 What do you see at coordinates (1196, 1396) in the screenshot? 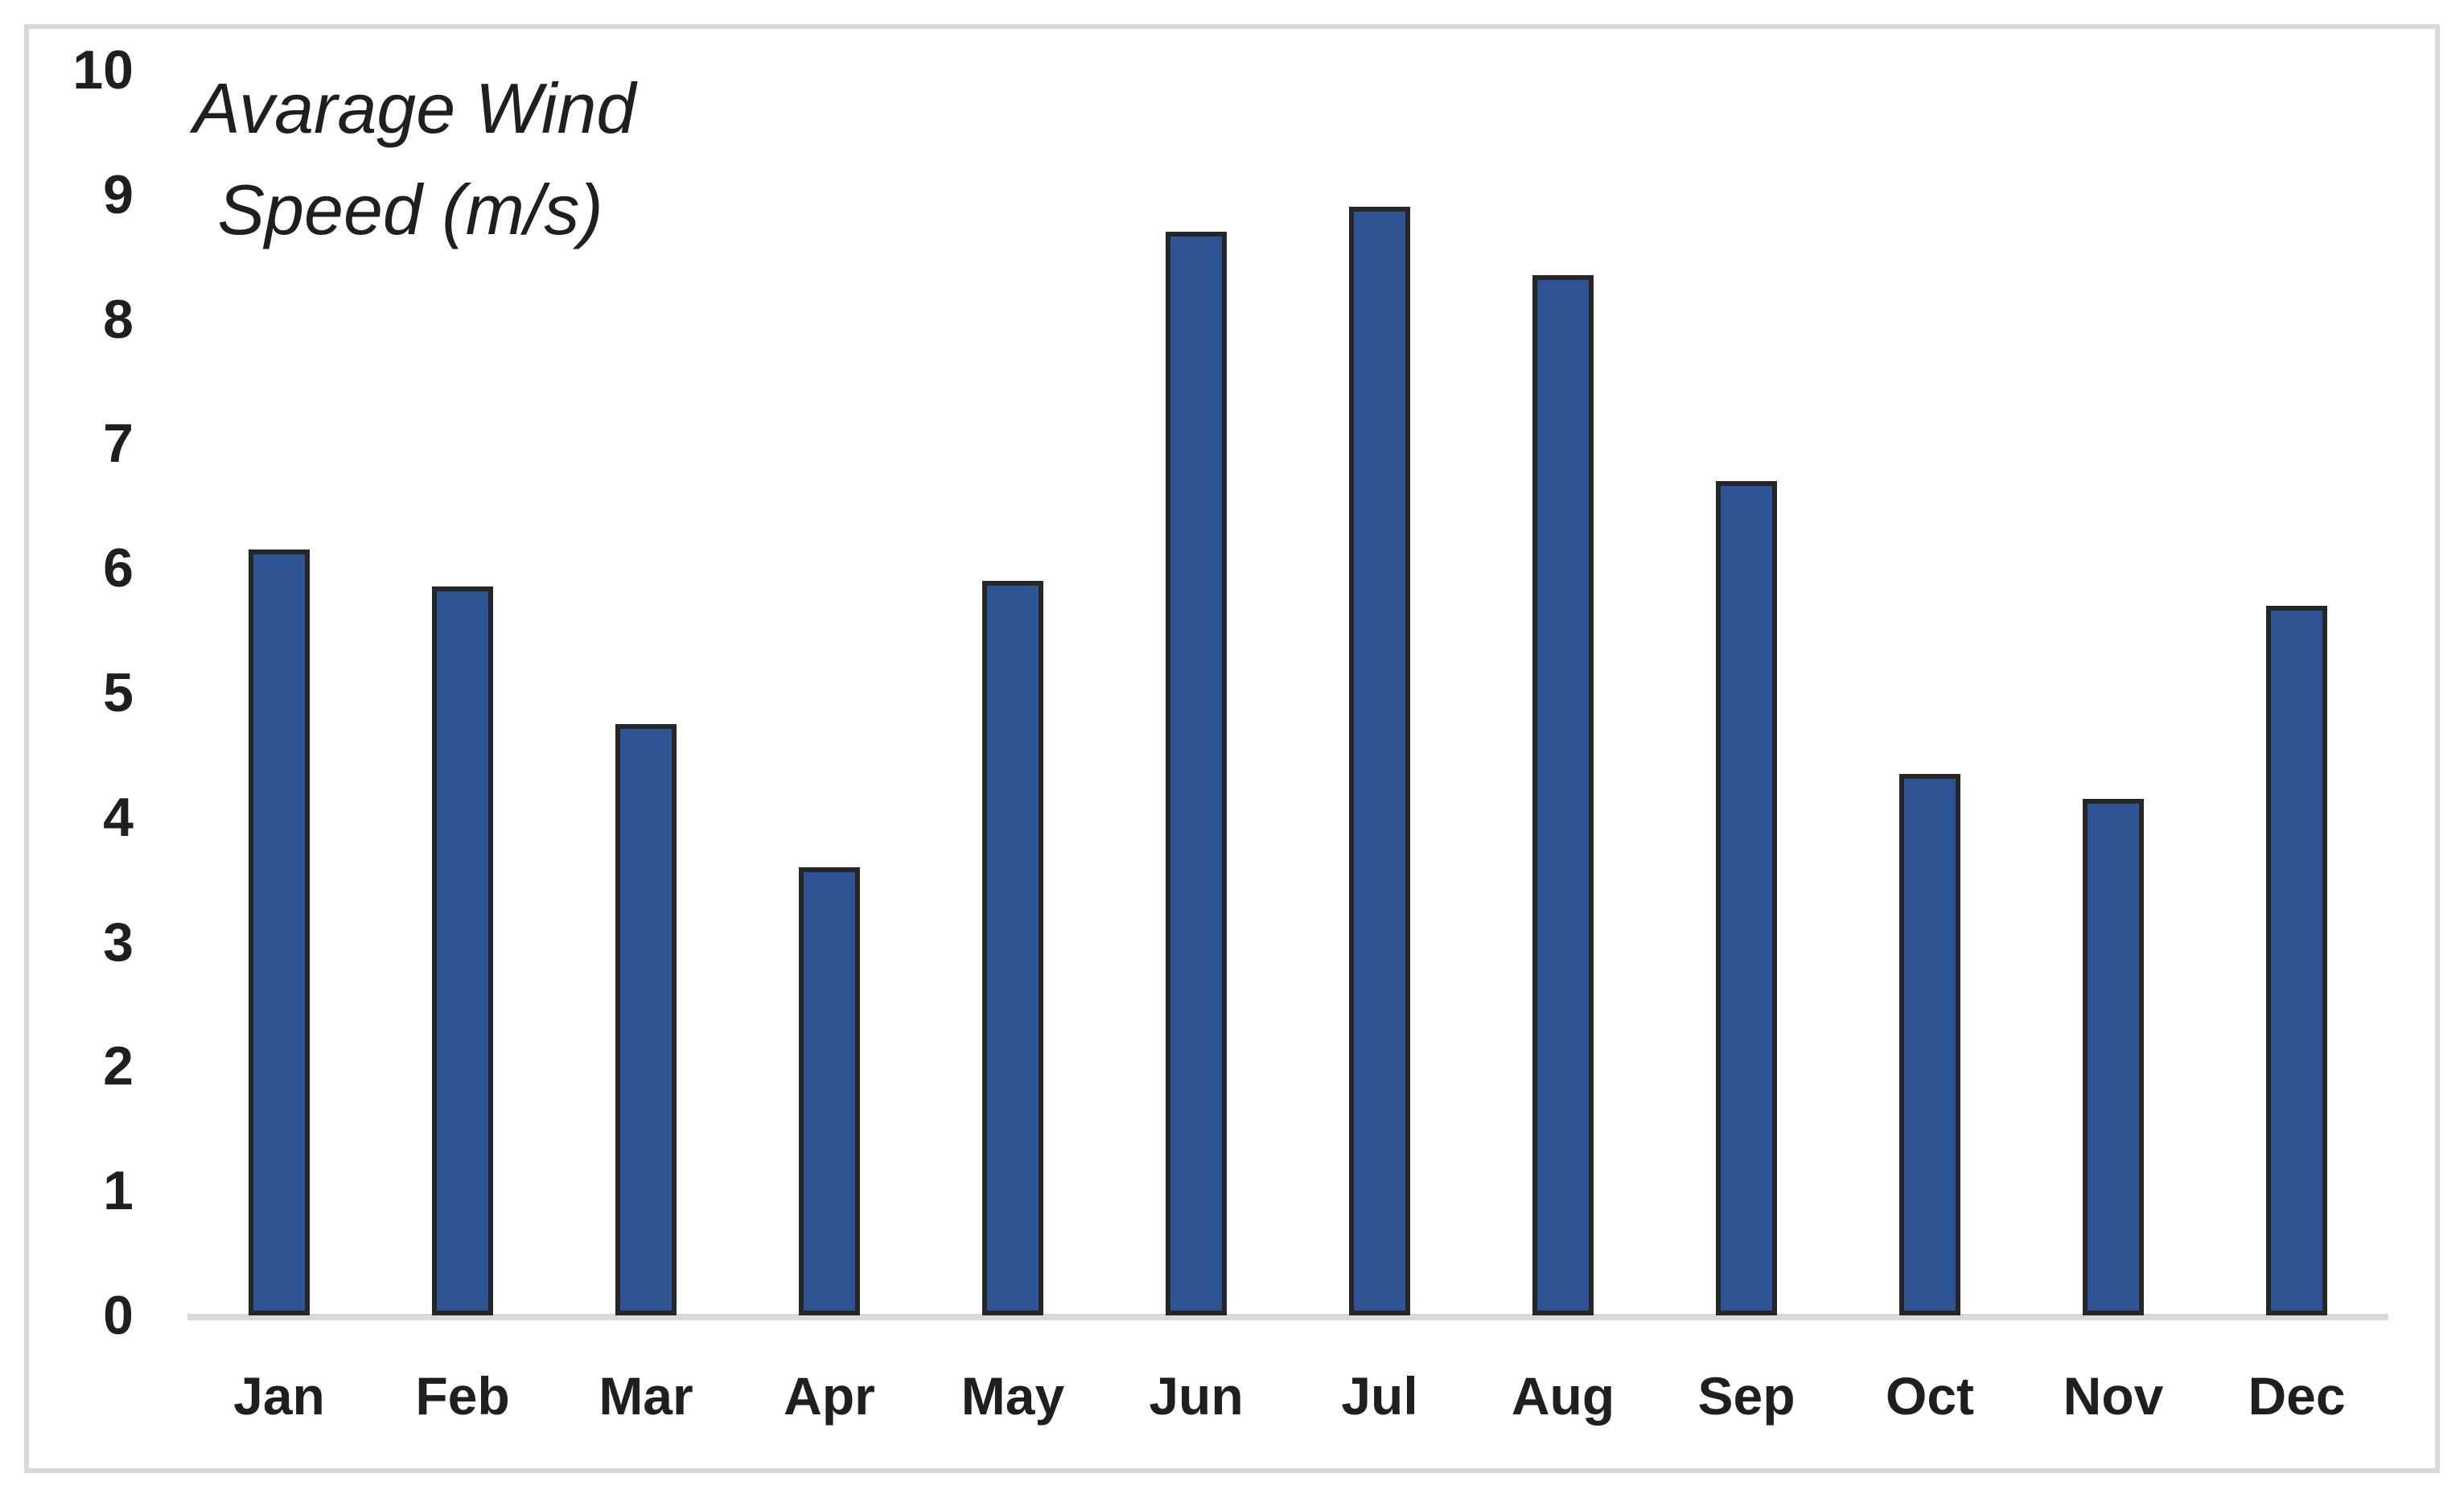
I see `x-tick-label-jun: Jun` at bounding box center [1196, 1396].